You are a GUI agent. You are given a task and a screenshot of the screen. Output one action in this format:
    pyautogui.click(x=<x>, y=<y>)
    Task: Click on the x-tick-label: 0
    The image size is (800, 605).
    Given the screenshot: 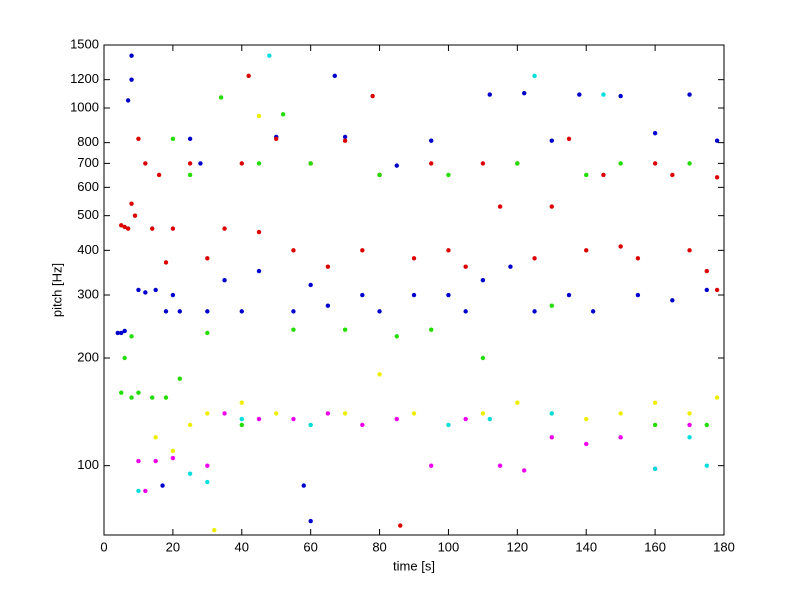 What is the action you would take?
    pyautogui.click(x=103, y=546)
    